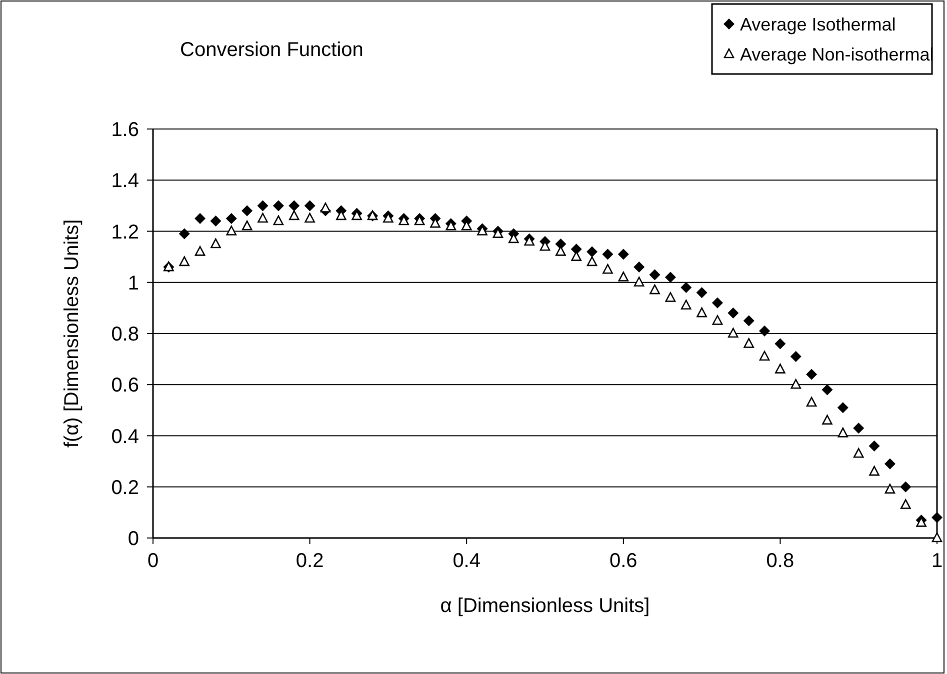 Image resolution: width=947 pixels, height=674 pixels. I want to click on x-tick-label: 0.6, so click(623, 561).